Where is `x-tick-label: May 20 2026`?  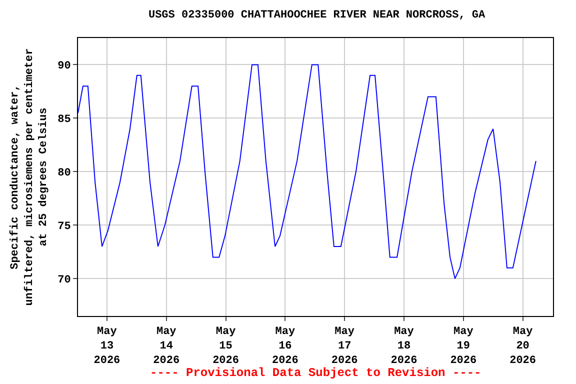 x-tick-label: May 20 2026 is located at coordinates (523, 346).